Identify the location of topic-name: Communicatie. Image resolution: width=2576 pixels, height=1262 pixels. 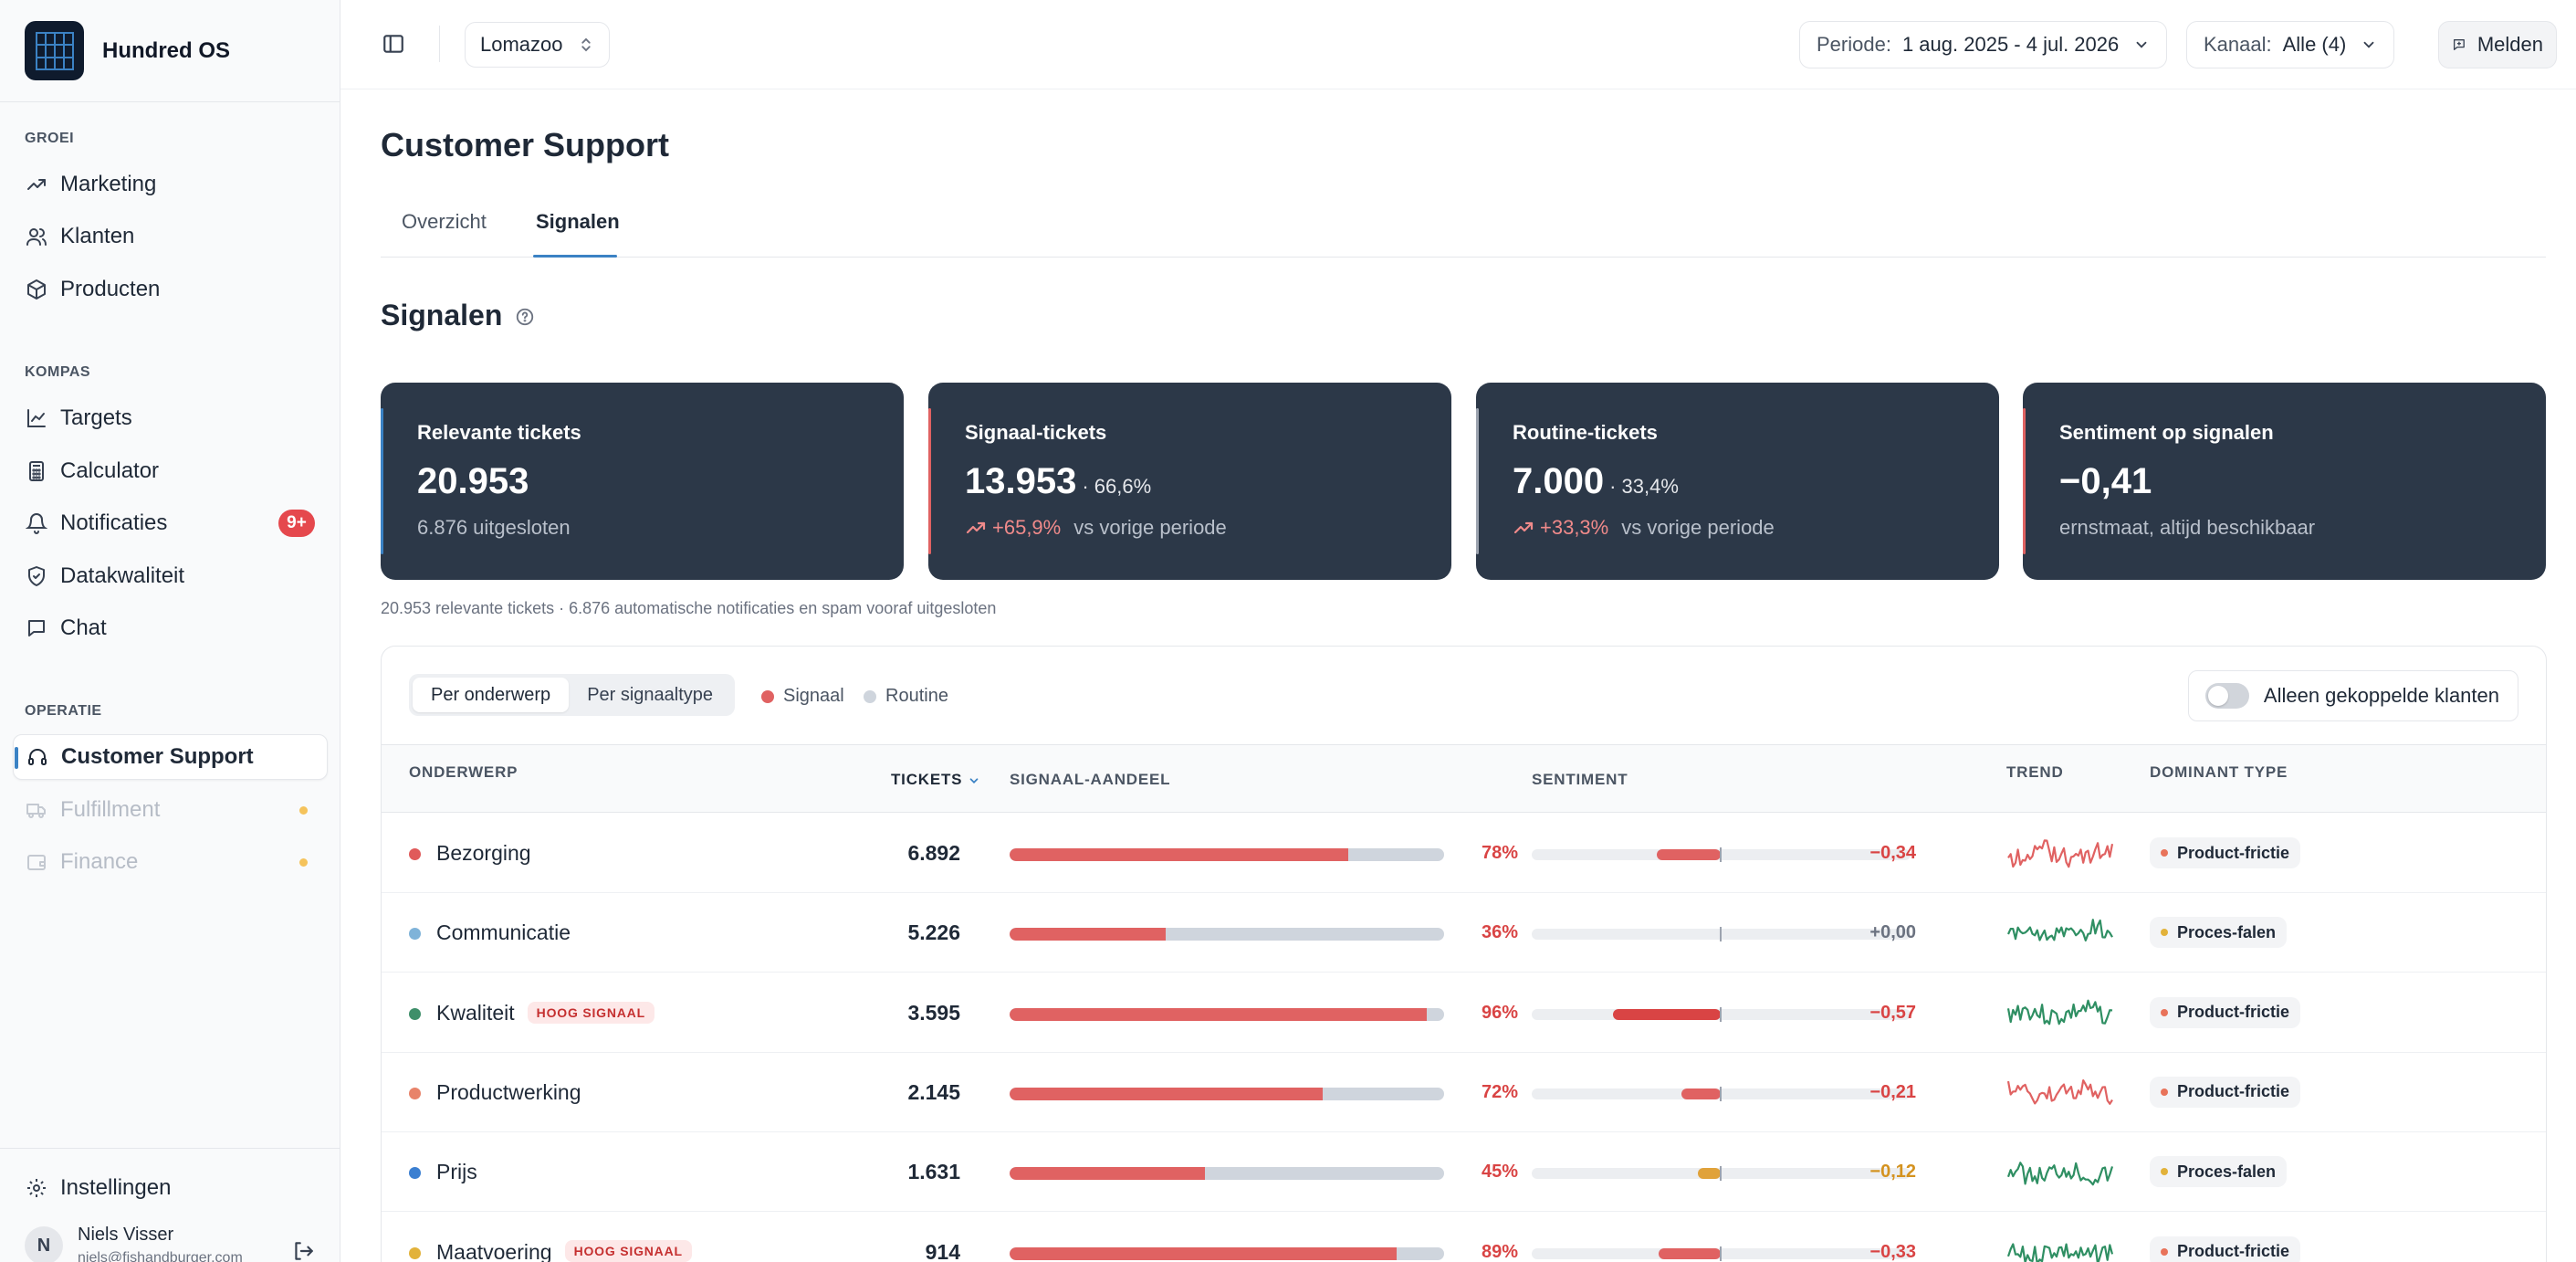
(504, 932).